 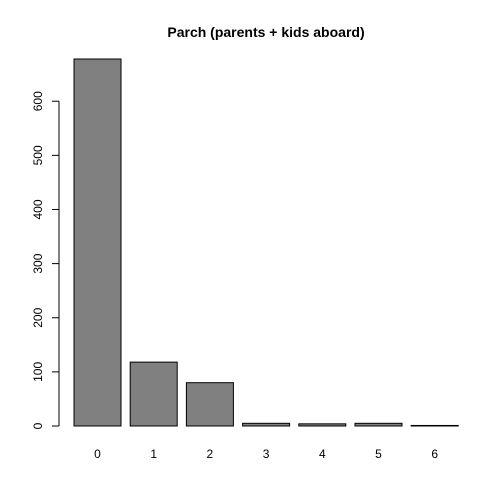 What do you see at coordinates (38, 209) in the screenshot?
I see `y-tick-label-400: 400` at bounding box center [38, 209].